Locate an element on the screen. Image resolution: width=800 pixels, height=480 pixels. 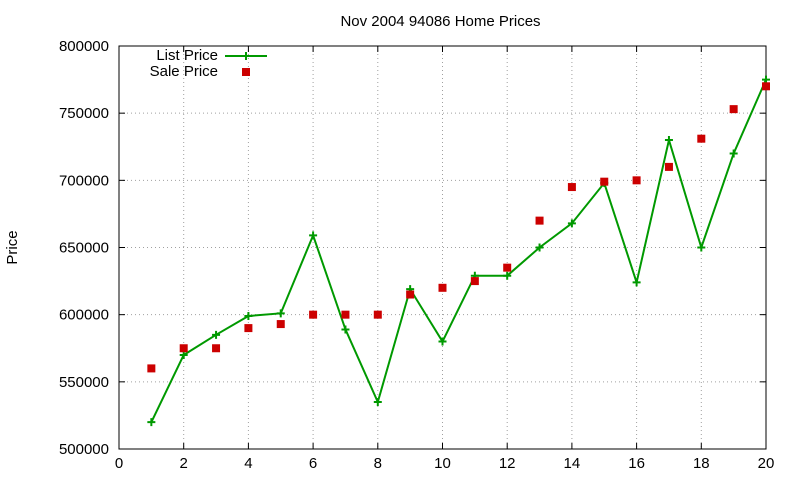
legend-marker-list-price is located at coordinates (246, 56).